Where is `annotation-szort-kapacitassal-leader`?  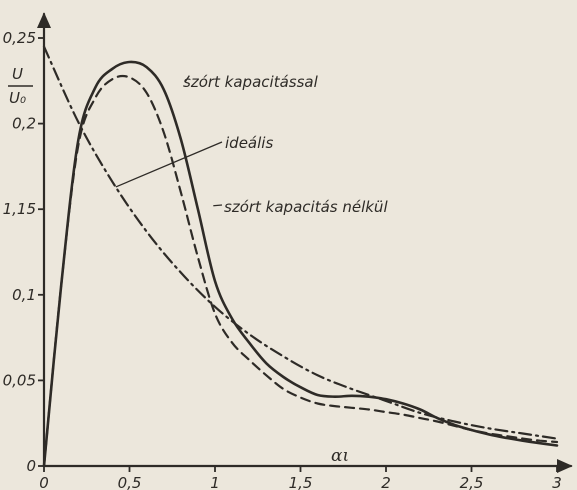 annotation-szort-kapacitassal-leader is located at coordinates (187, 79).